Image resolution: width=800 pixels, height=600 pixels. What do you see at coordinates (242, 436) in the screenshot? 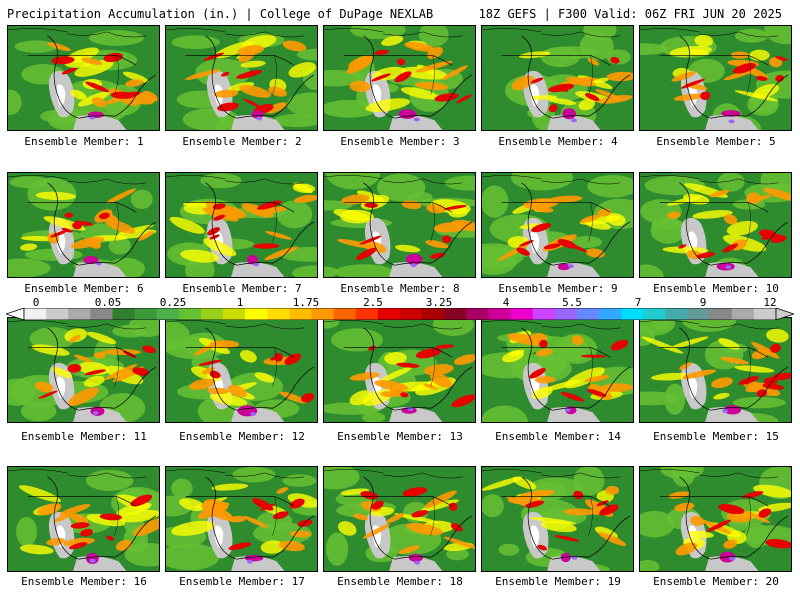
I see `ensemble-member-label: Ensemble Member: 12` at bounding box center [242, 436].